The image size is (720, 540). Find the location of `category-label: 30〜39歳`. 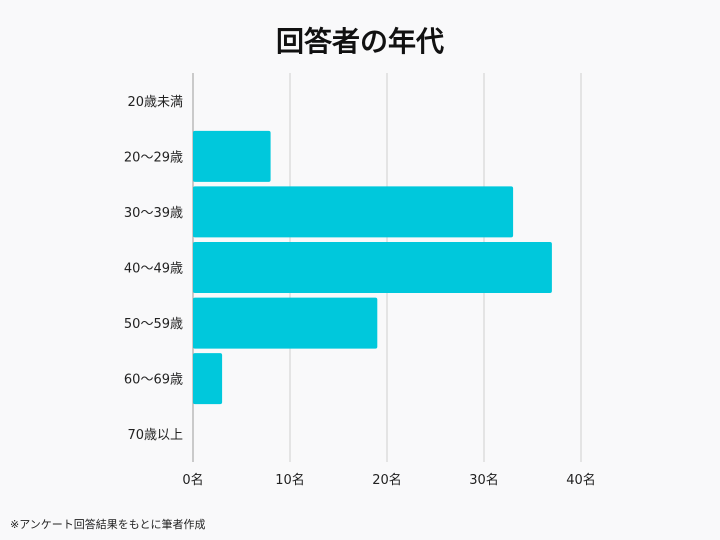

category-label: 30〜39歳 is located at coordinates (153, 213).